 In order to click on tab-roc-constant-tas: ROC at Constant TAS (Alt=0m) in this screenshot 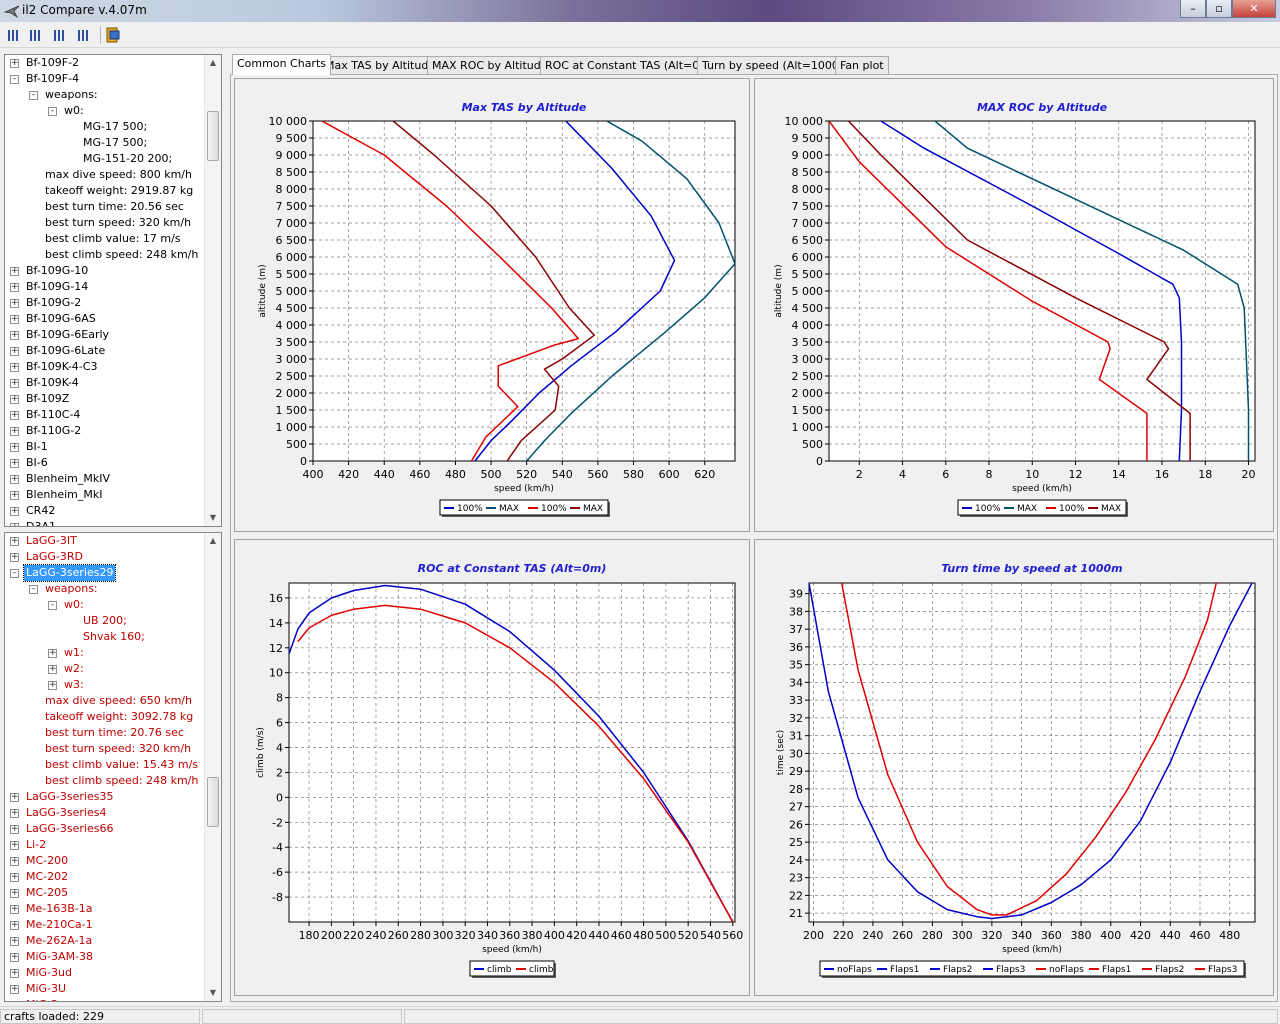, I will do `click(630, 65)`.